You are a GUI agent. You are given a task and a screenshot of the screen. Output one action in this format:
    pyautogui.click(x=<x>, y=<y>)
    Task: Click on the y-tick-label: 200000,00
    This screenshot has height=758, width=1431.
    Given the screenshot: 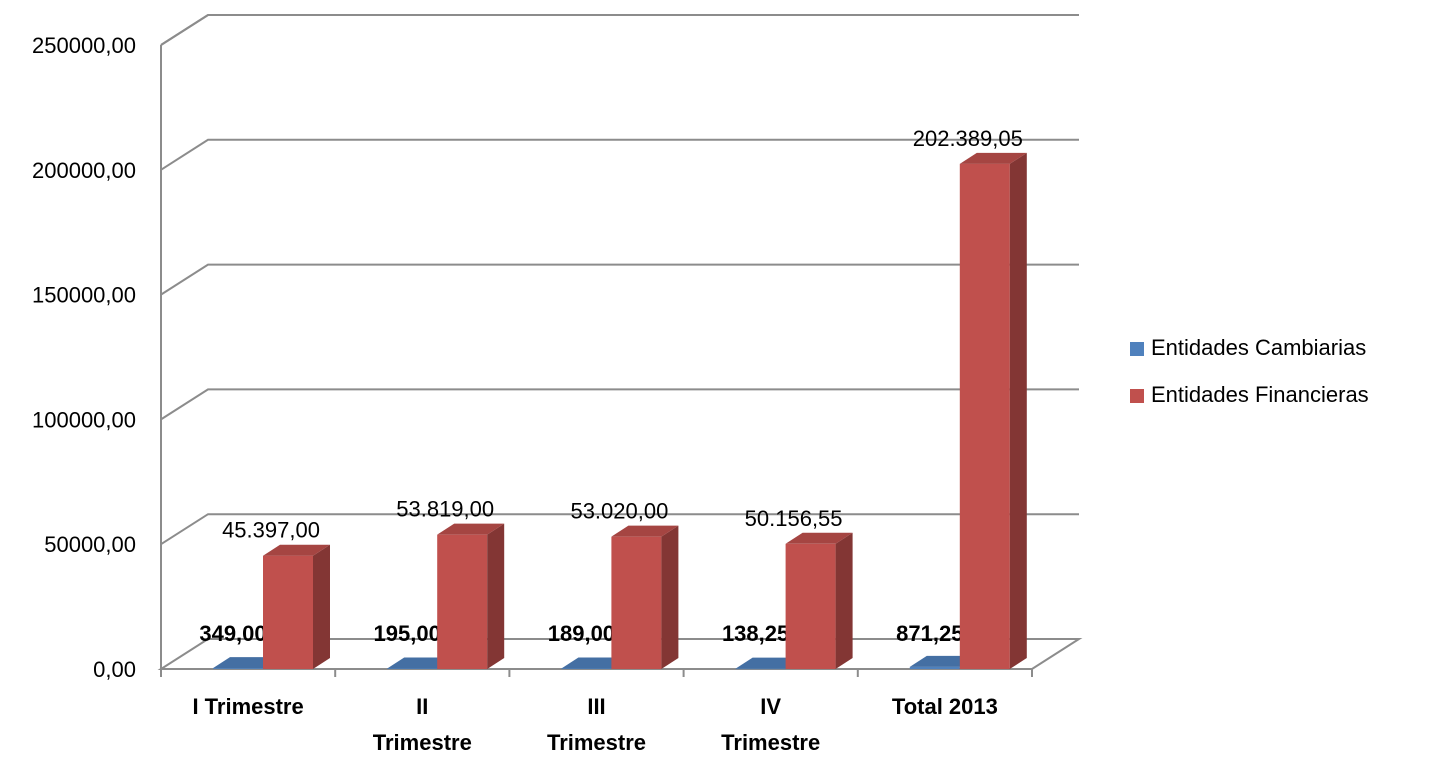 What is the action you would take?
    pyautogui.click(x=84, y=170)
    